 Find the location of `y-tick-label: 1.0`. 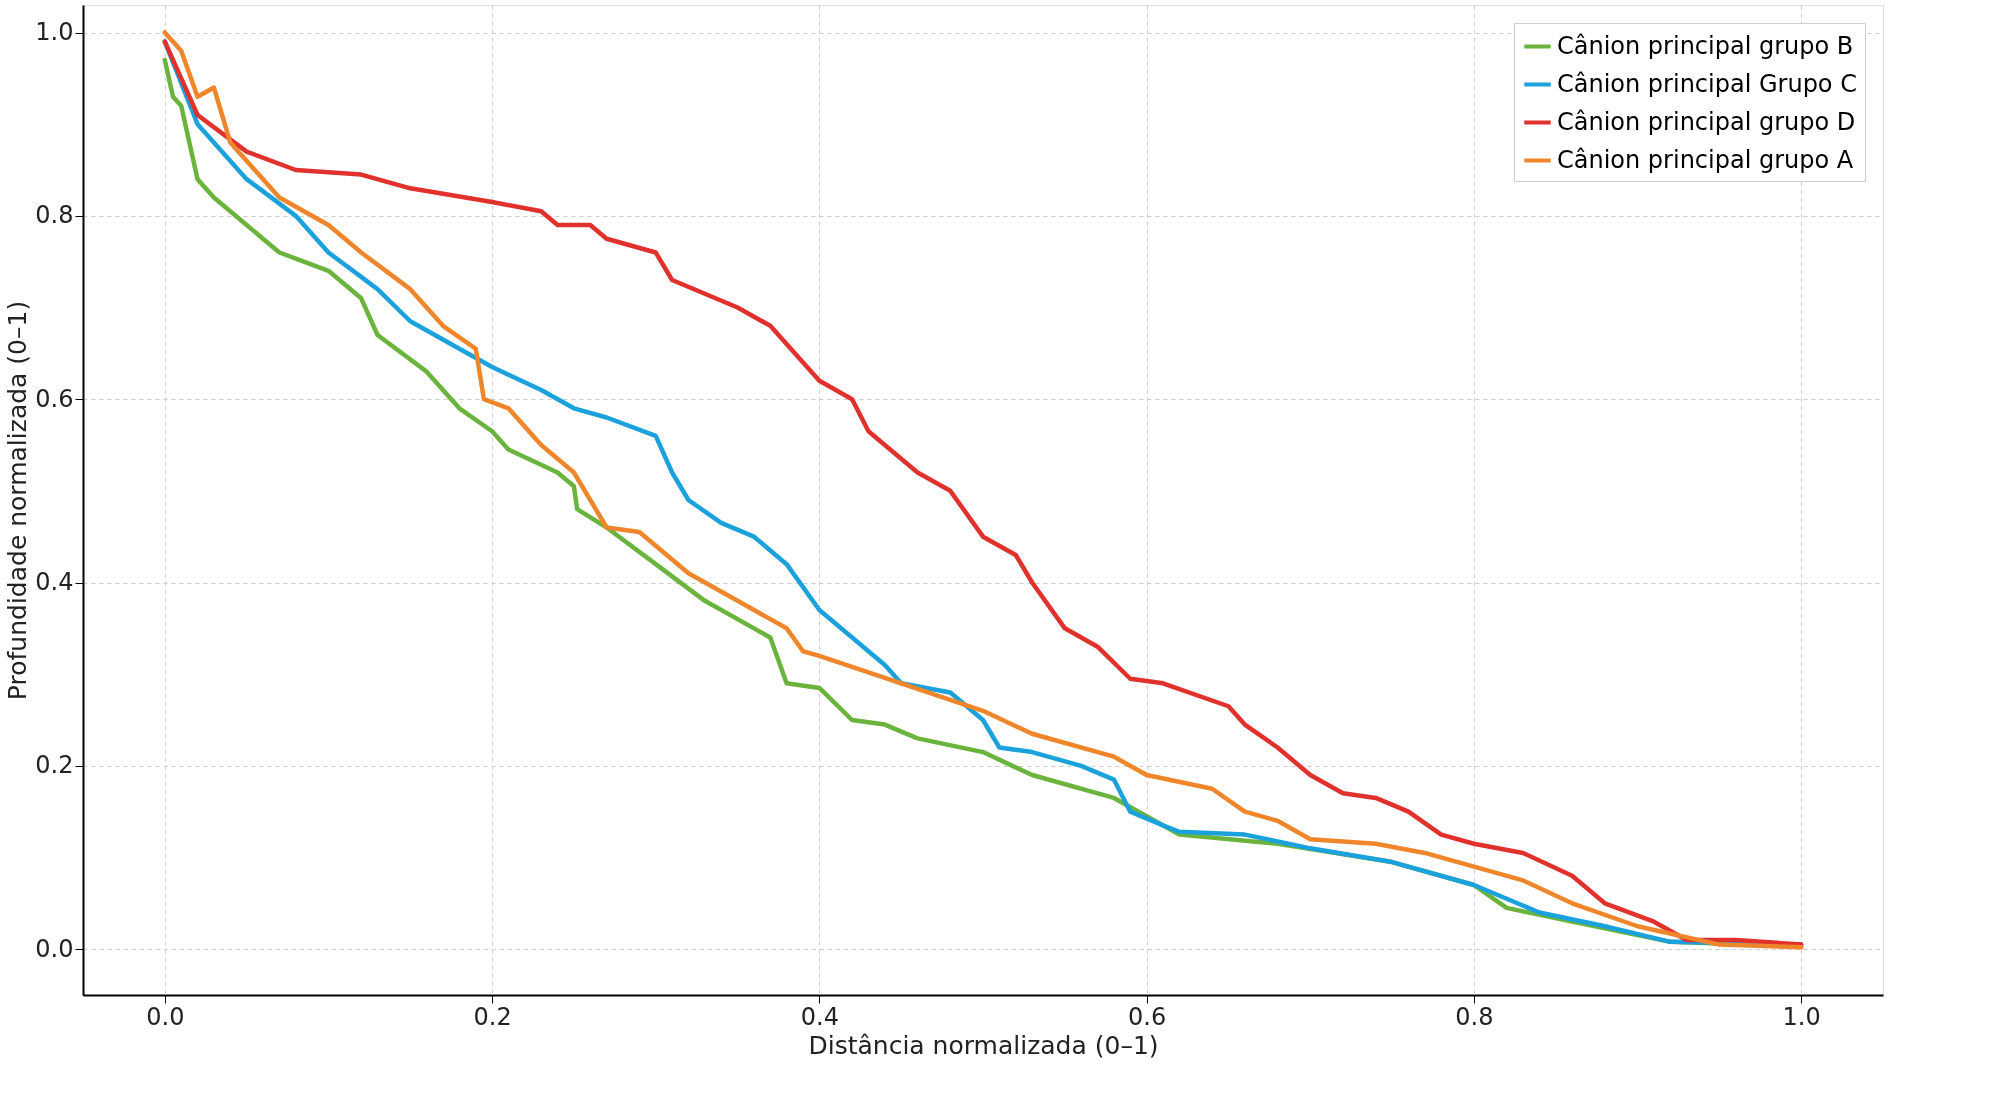

y-tick-label: 1.0 is located at coordinates (54, 32).